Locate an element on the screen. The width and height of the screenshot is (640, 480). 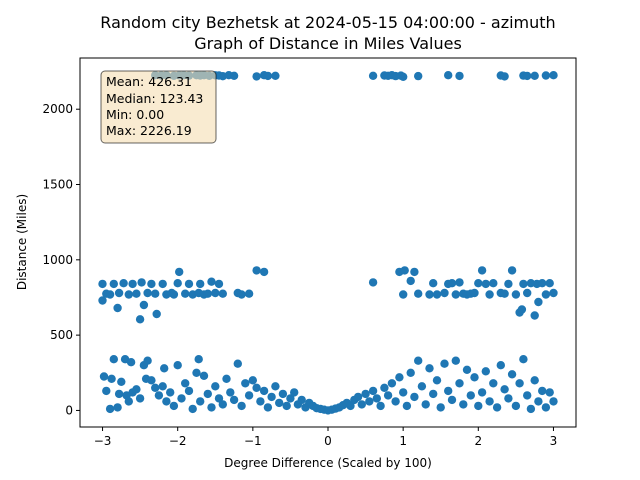
x-axis-ticks: −3 −2 −1 0 1 2 3 is located at coordinates (326, 437).